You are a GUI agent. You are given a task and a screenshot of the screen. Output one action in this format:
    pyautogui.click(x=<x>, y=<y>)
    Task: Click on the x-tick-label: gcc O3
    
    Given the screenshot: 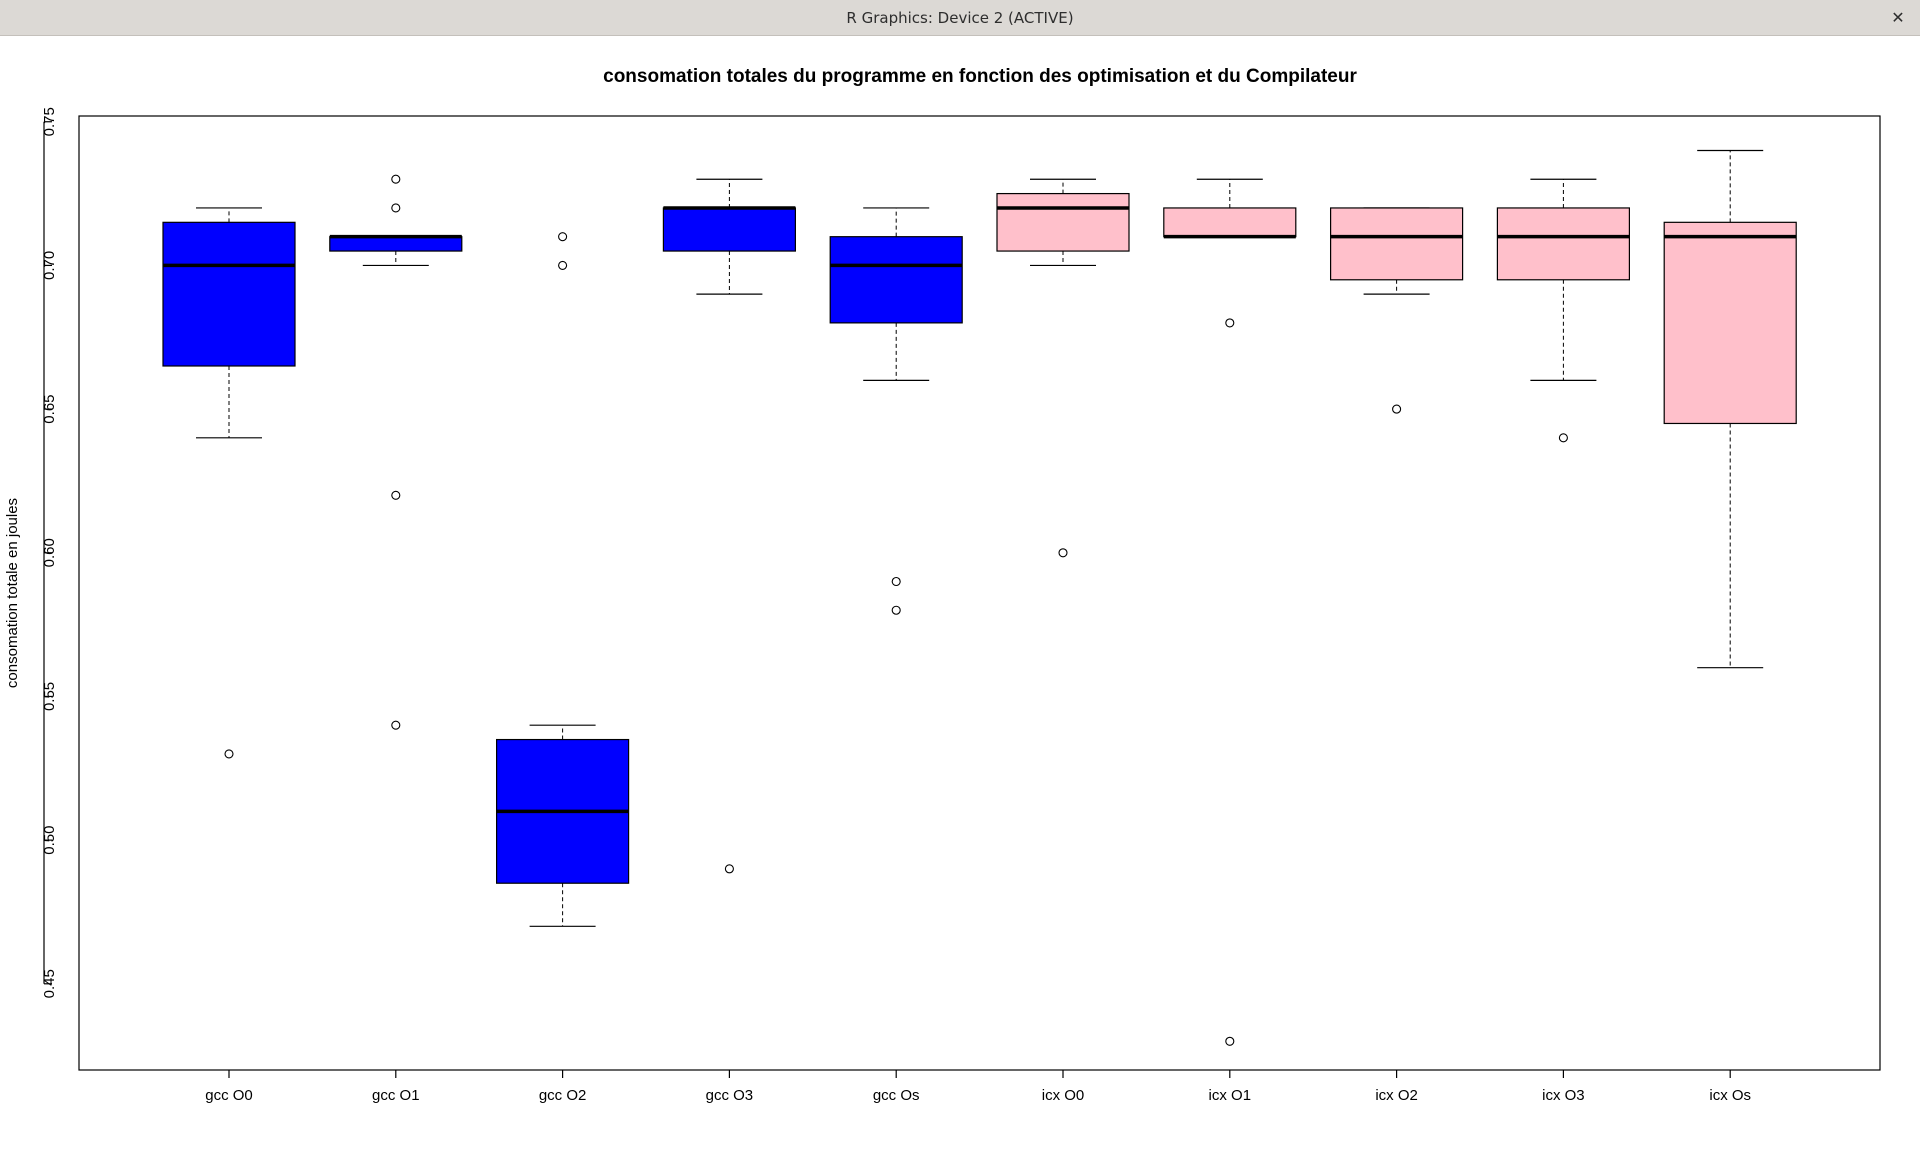 What is the action you would take?
    pyautogui.click(x=730, y=1095)
    